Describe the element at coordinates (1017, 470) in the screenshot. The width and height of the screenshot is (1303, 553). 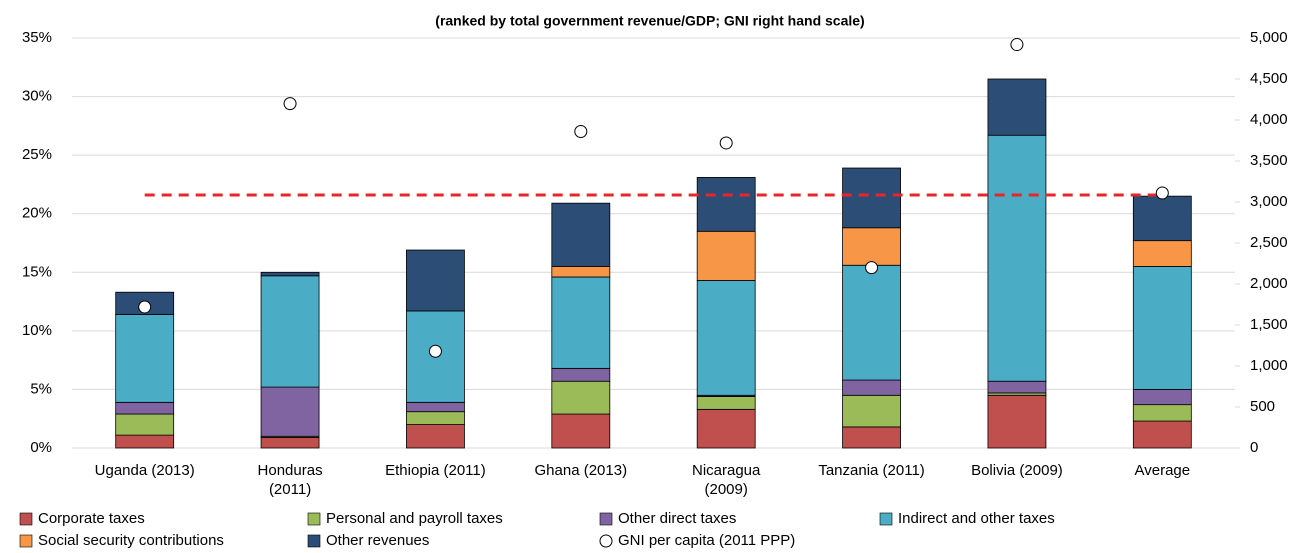
I see `x-tick-label: Bolivia (2009)` at that location.